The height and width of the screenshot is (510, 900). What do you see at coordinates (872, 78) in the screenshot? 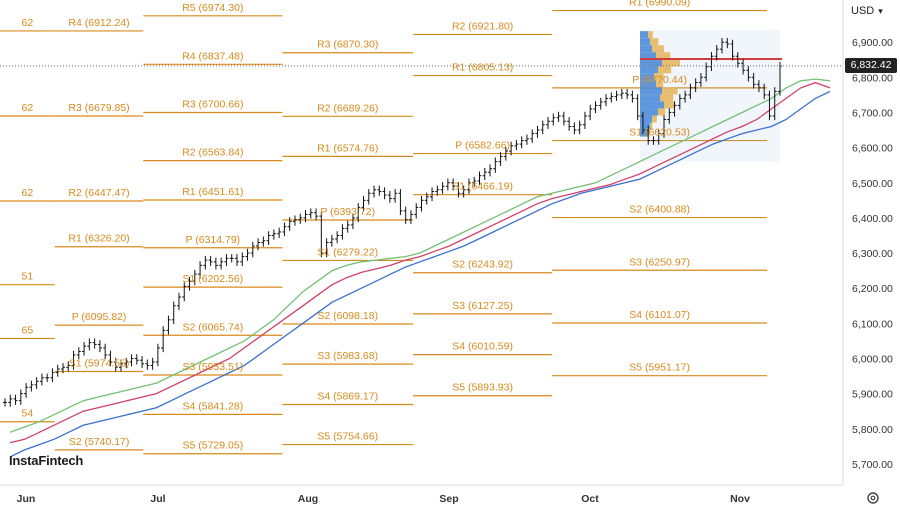
I see `y-tick-label: 6,800.00` at bounding box center [872, 78].